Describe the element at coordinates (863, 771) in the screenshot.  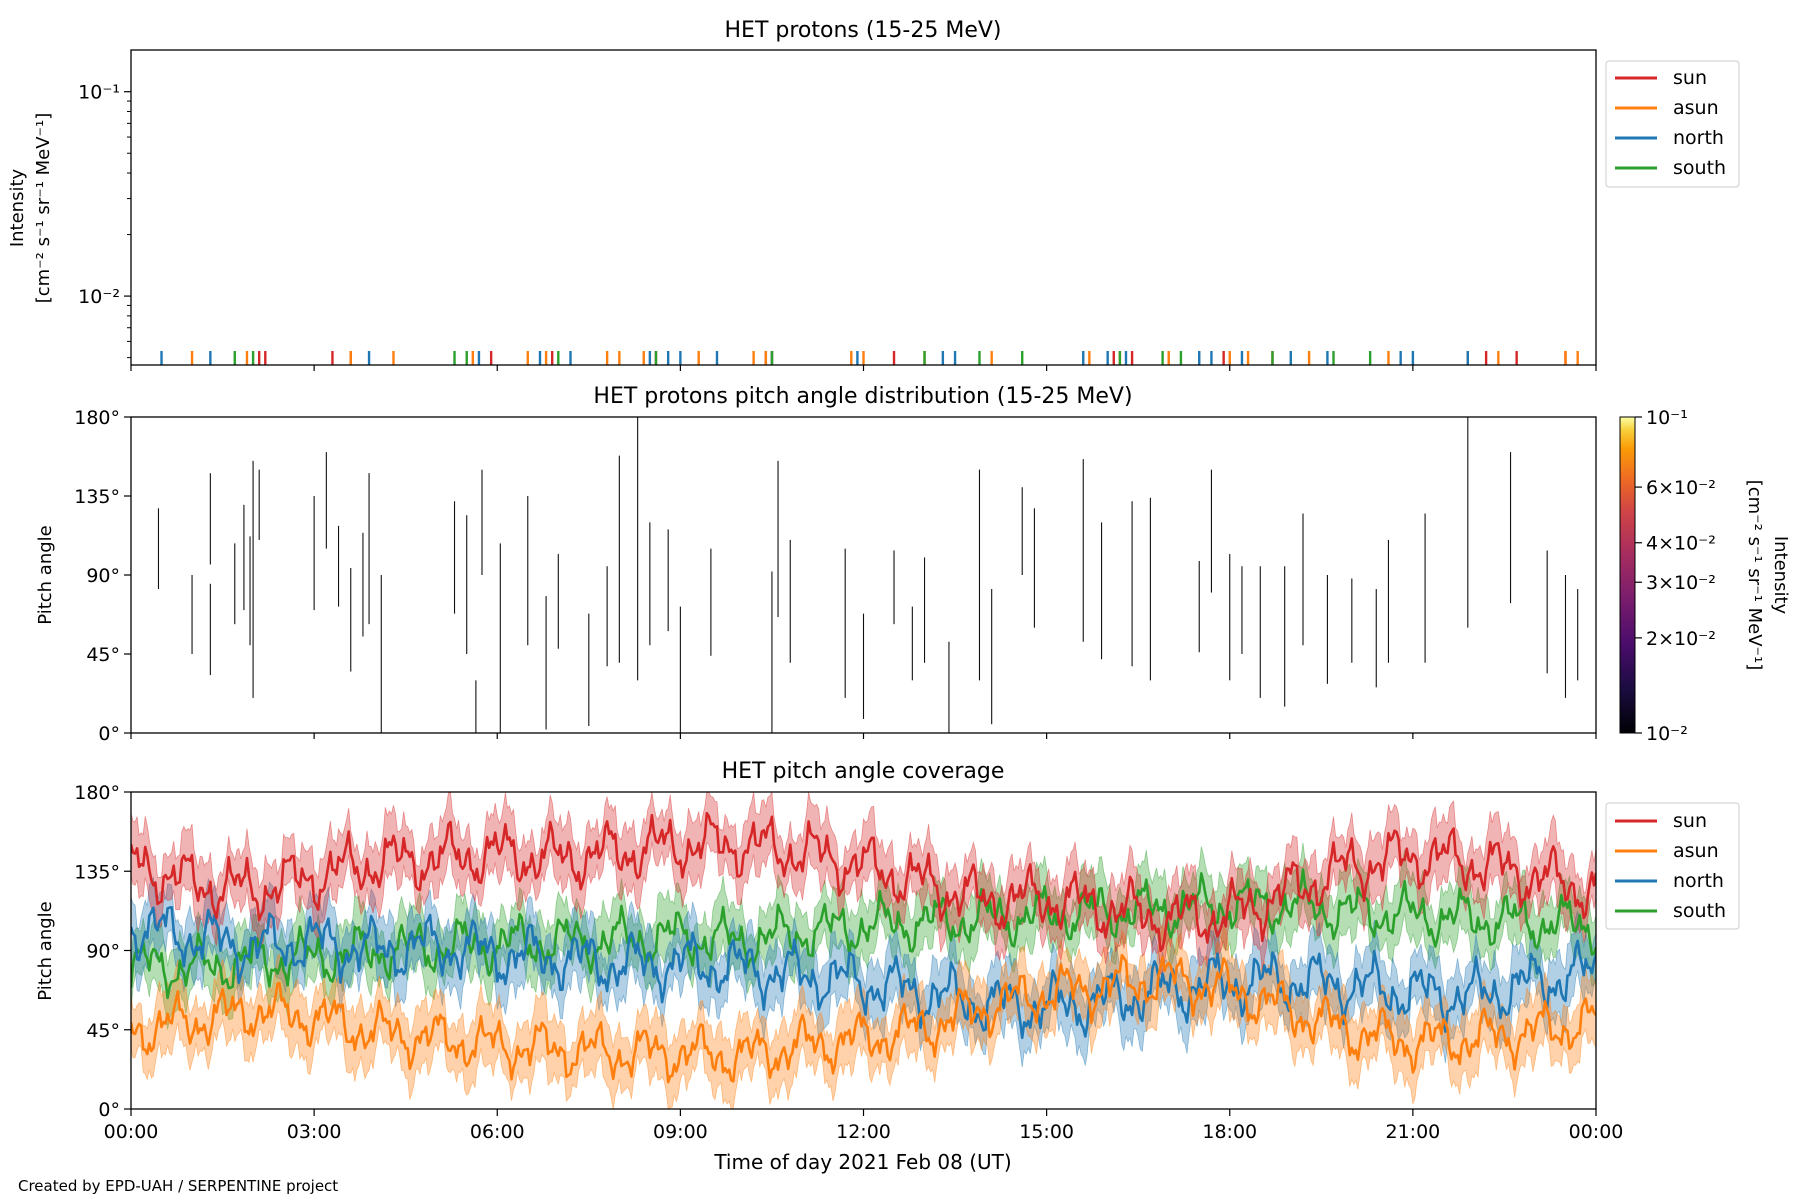
I see `panel3-title: HET pitch angle coverage` at that location.